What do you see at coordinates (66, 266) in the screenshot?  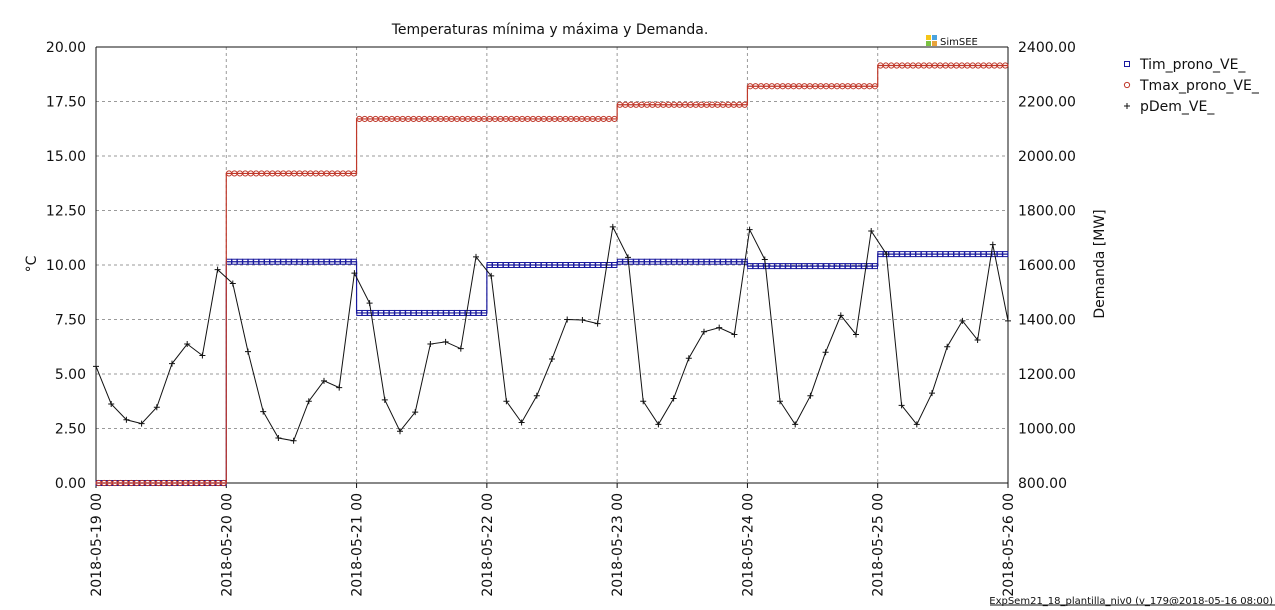 I see `y-tick-label: 10.00` at bounding box center [66, 266].